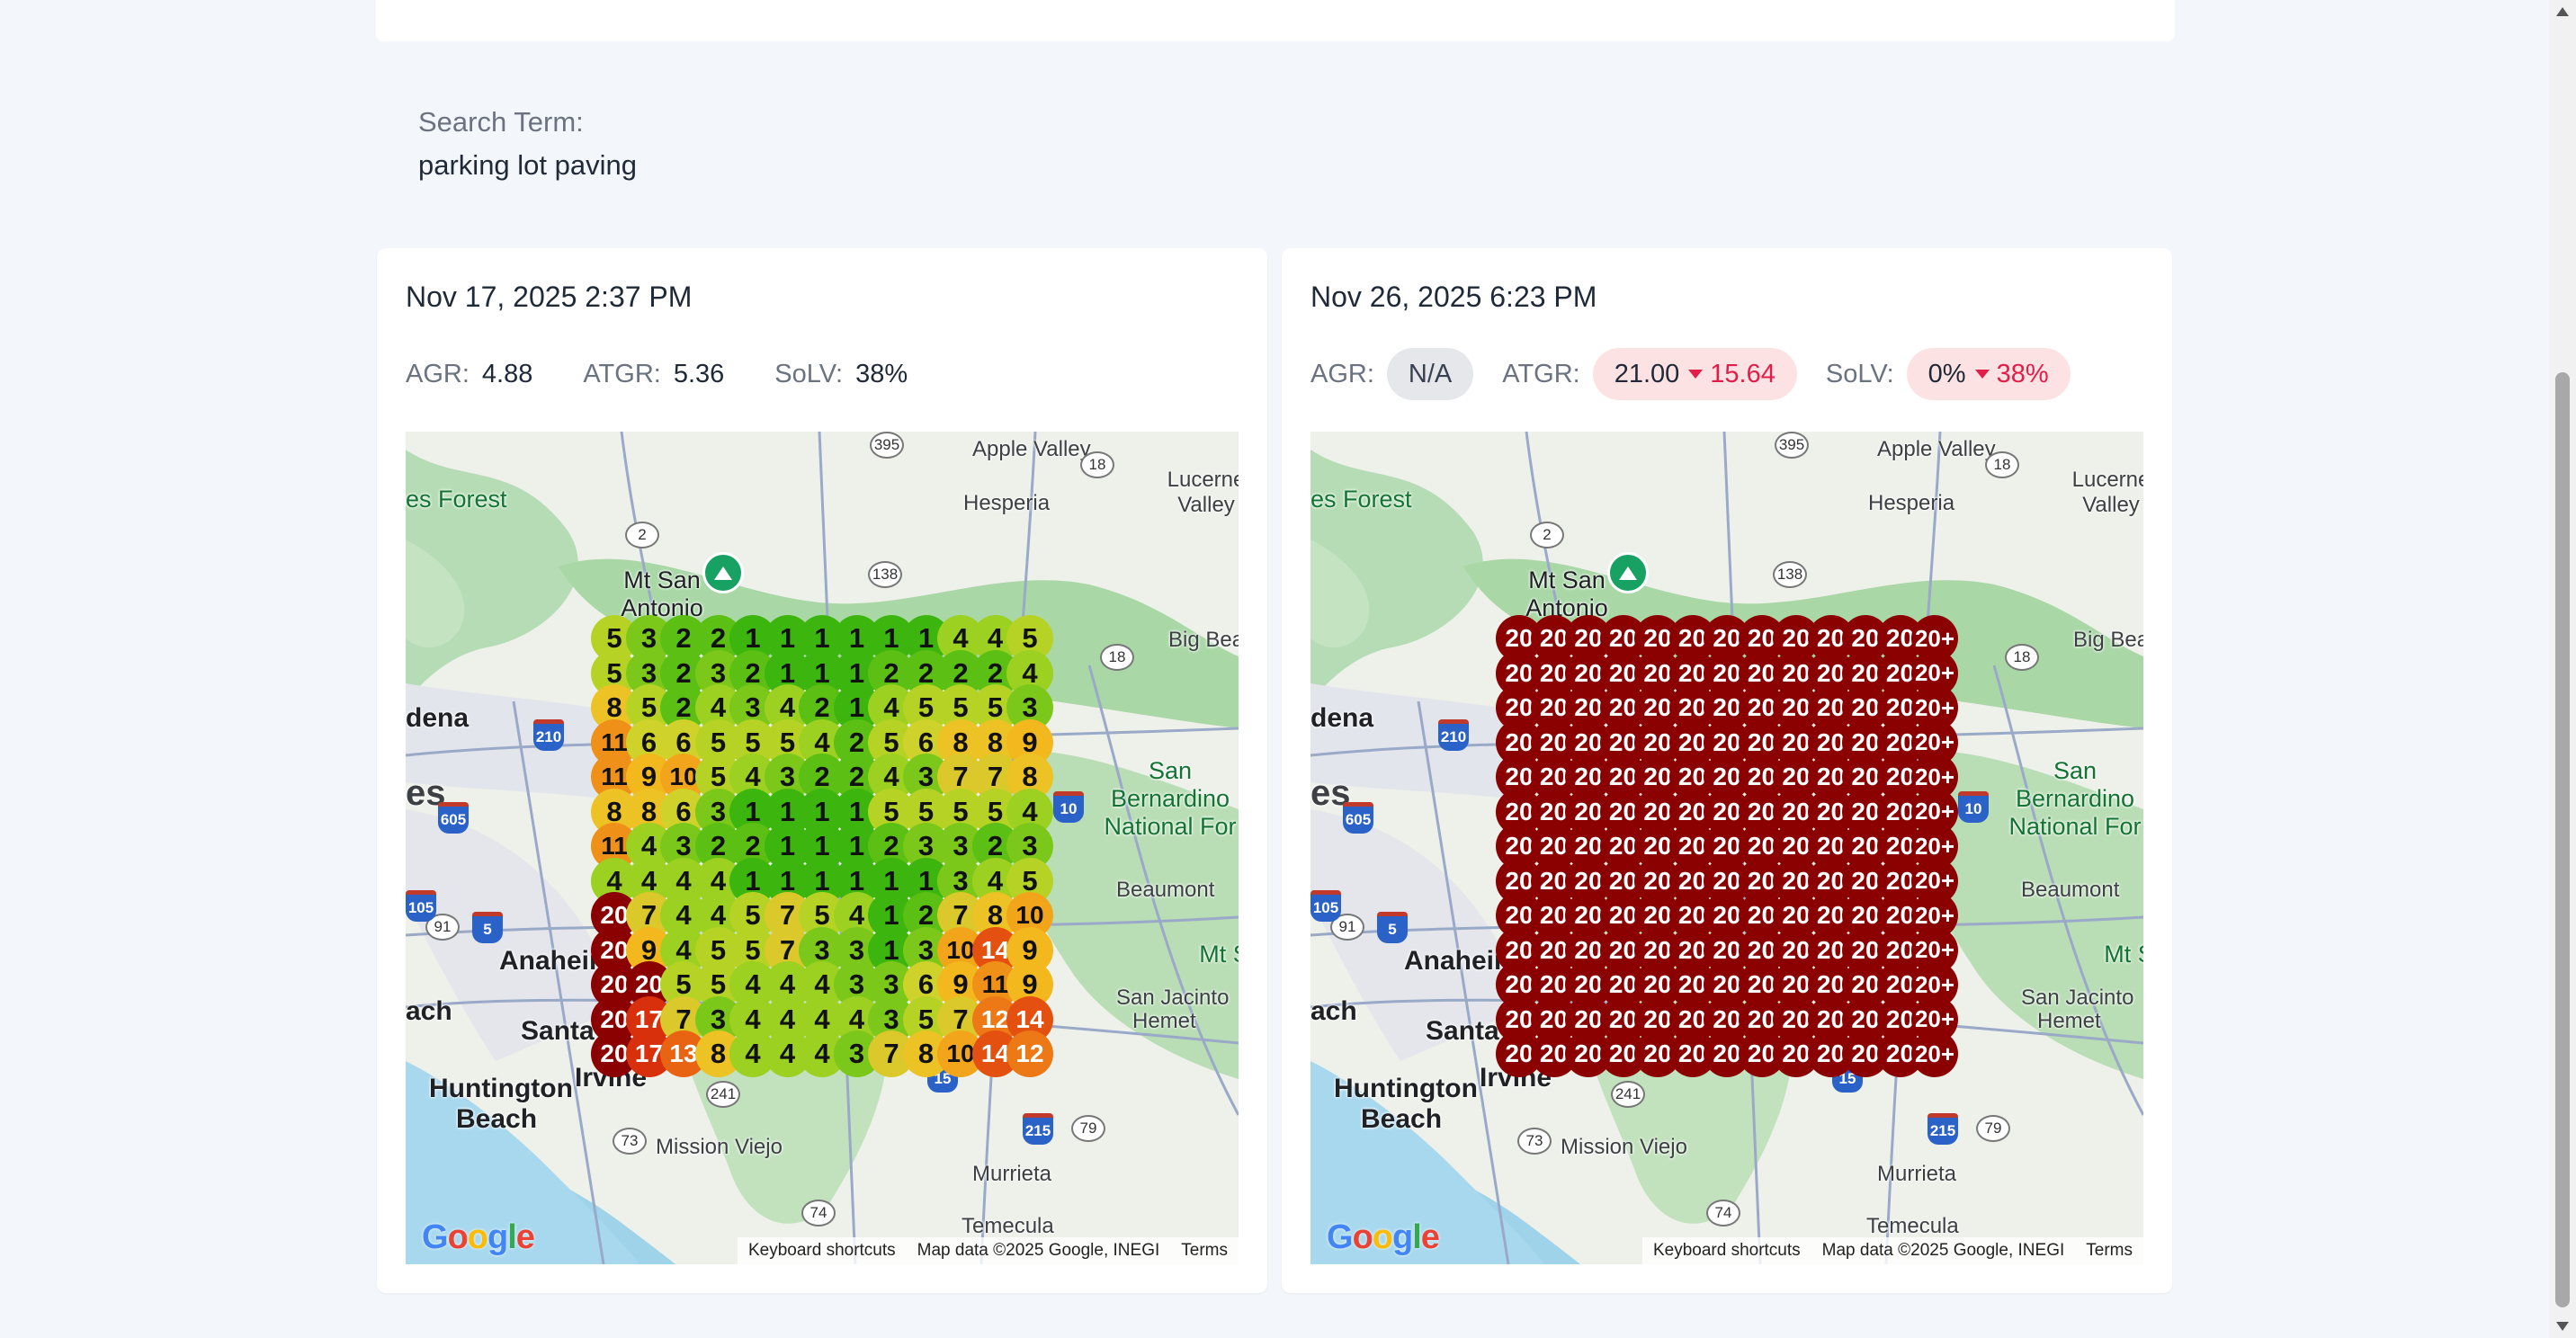 This screenshot has width=2576, height=1338. I want to click on map-place-label: San Jacinto, so click(2077, 998).